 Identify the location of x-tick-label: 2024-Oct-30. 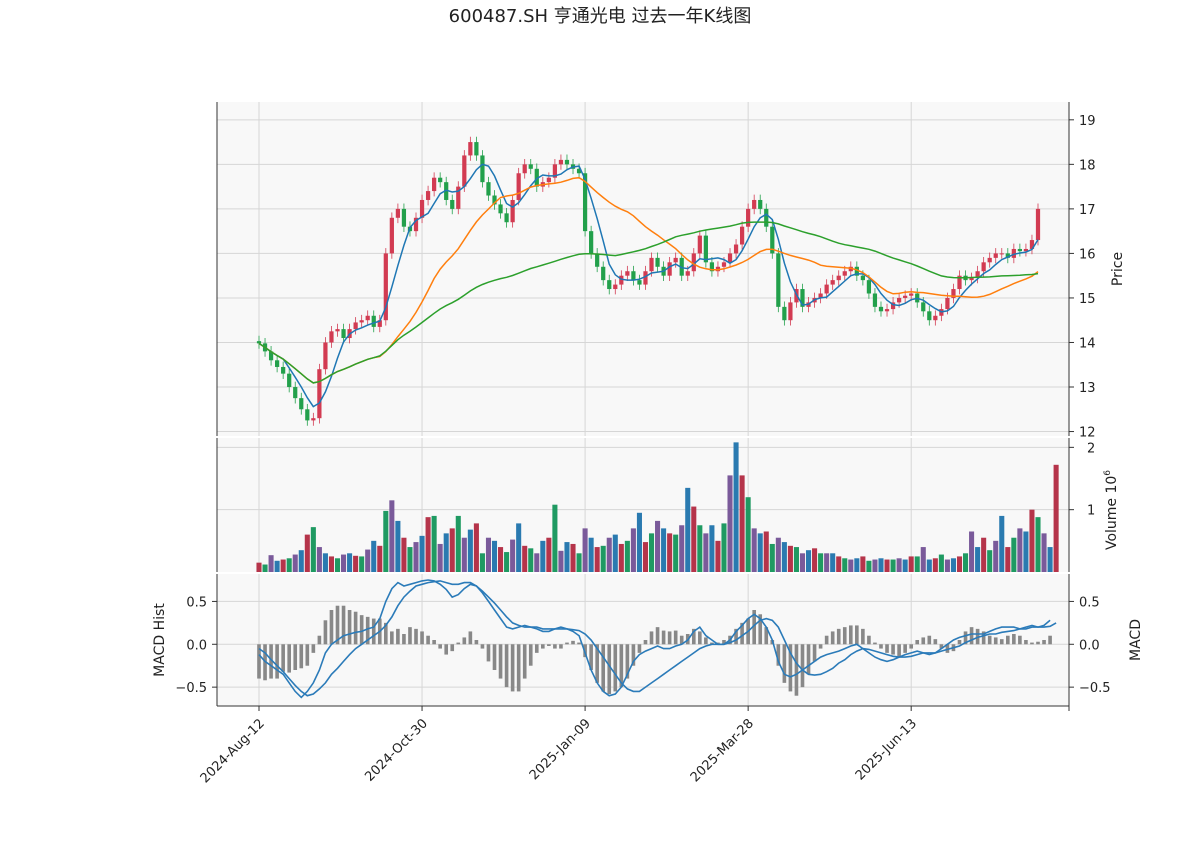
(396, 750).